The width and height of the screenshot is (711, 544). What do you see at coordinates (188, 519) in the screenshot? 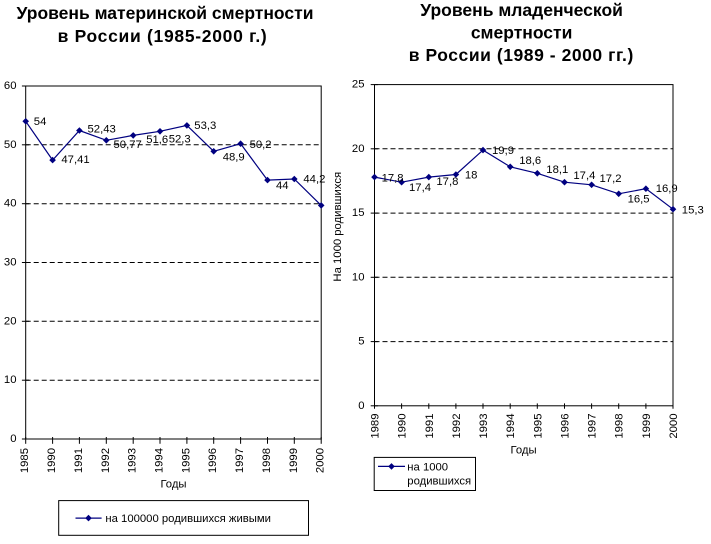
I see `svg-text: на 100000 родившихся живыми` at bounding box center [188, 519].